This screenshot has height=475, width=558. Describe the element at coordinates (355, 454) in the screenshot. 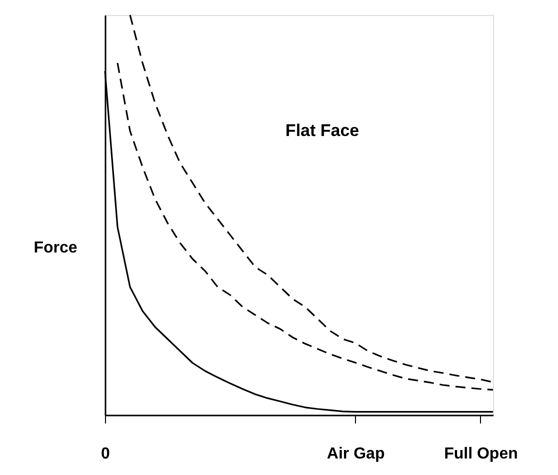

I see `x-tick-label: Air Gap` at that location.